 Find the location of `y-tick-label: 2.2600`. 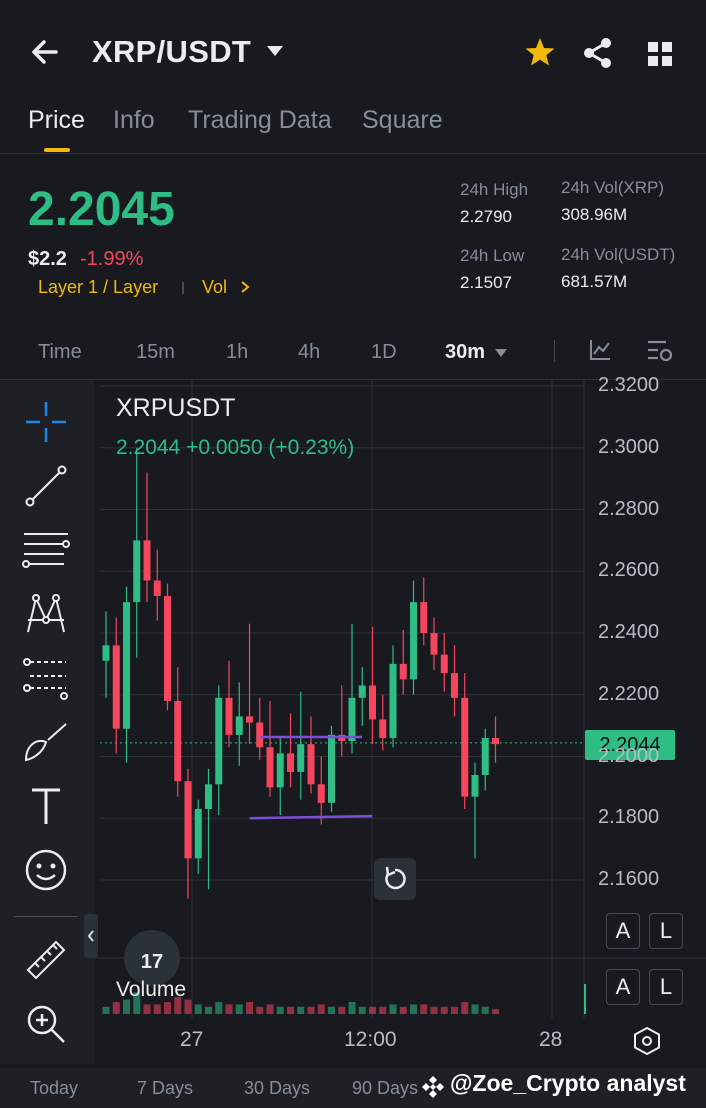

y-tick-label: 2.2600 is located at coordinates (629, 570).